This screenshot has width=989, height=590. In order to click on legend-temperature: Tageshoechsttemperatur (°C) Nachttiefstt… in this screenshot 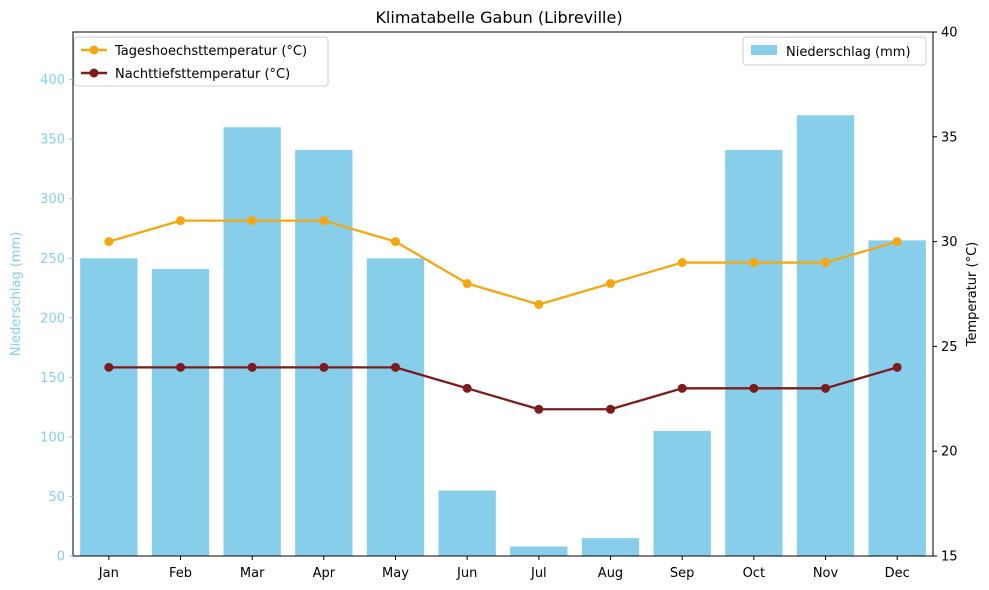, I will do `click(201, 61)`.